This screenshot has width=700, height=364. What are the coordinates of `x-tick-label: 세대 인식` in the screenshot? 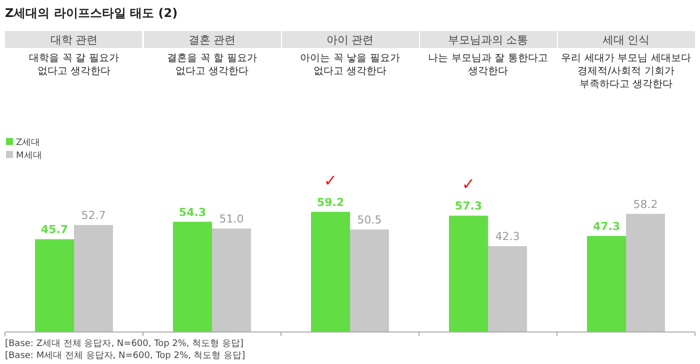 It's located at (626, 40).